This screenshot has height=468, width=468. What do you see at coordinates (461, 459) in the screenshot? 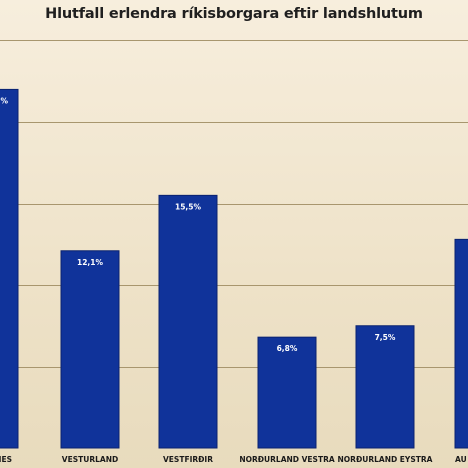
I see `category-label: AU` at bounding box center [461, 459].